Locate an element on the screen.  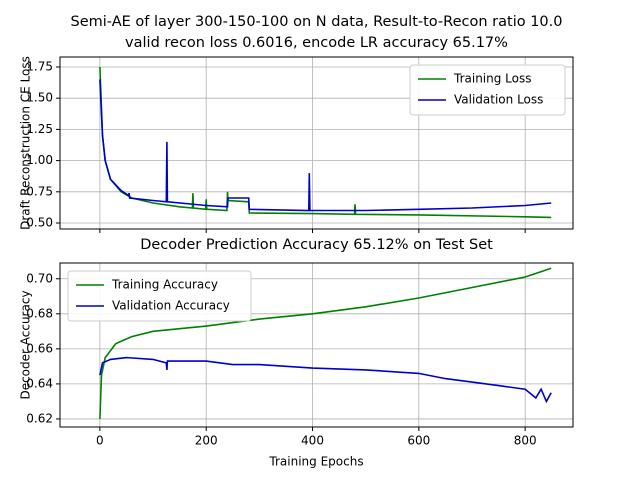
y-tick-label: 0.70 is located at coordinates (39, 278).